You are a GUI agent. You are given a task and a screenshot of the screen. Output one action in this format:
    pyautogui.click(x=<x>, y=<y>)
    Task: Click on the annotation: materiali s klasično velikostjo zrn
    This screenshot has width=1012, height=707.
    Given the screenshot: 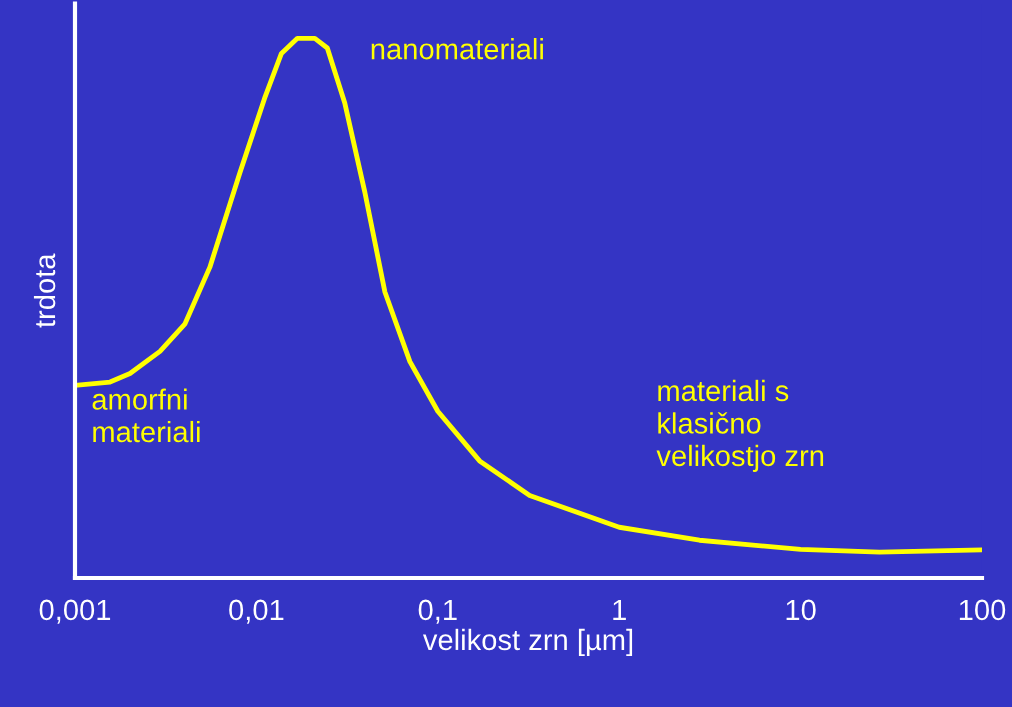 What is the action you would take?
    pyautogui.click(x=740, y=425)
    